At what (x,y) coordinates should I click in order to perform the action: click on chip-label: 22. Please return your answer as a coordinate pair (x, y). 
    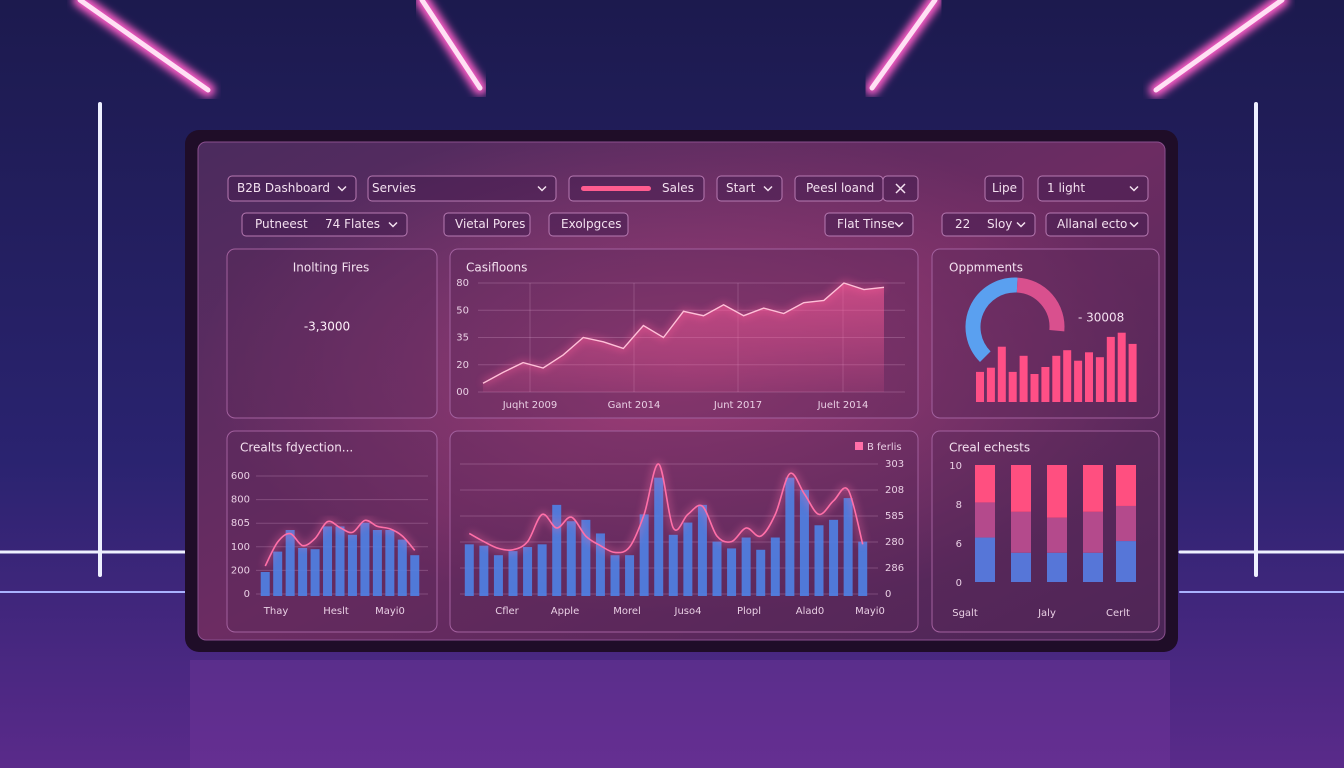
    Looking at the image, I should click on (962, 224).